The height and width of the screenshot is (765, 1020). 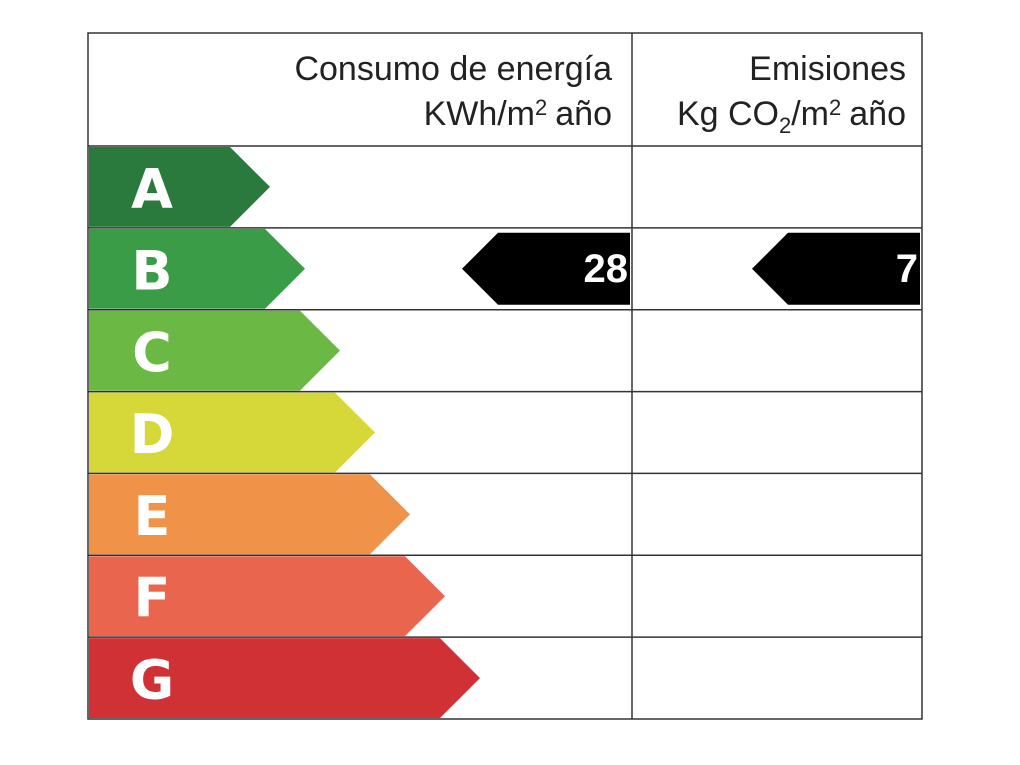 I want to click on unit-part: /m, so click(x=810, y=114).